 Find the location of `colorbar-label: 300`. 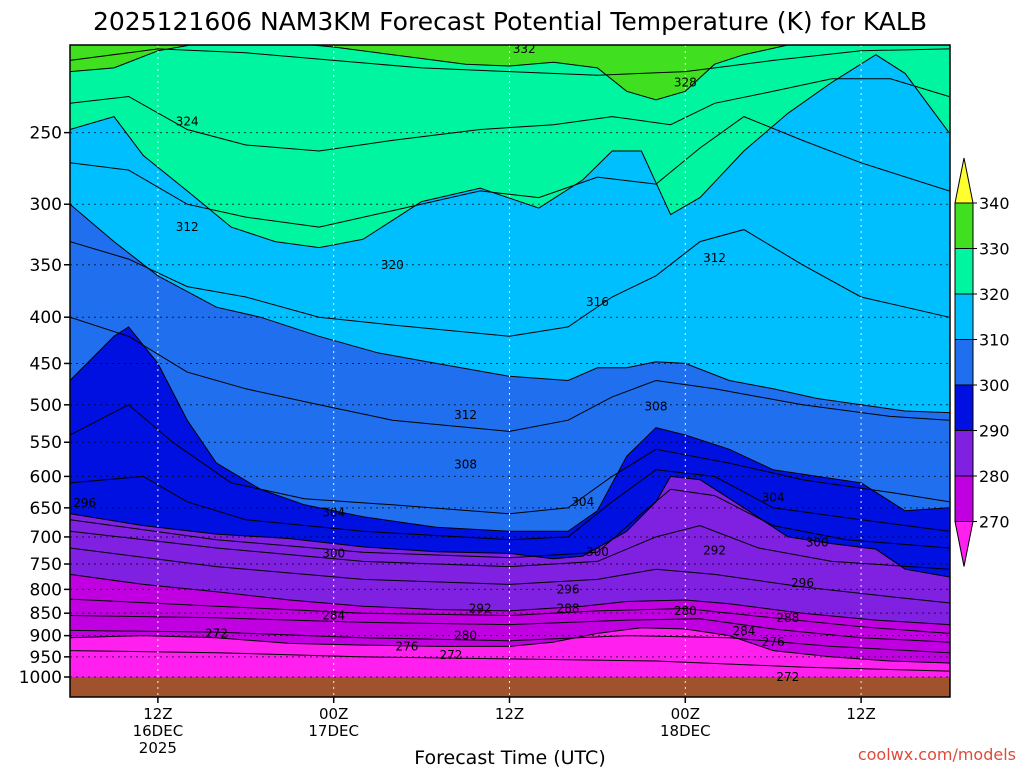

colorbar-label: 300 is located at coordinates (994, 385).